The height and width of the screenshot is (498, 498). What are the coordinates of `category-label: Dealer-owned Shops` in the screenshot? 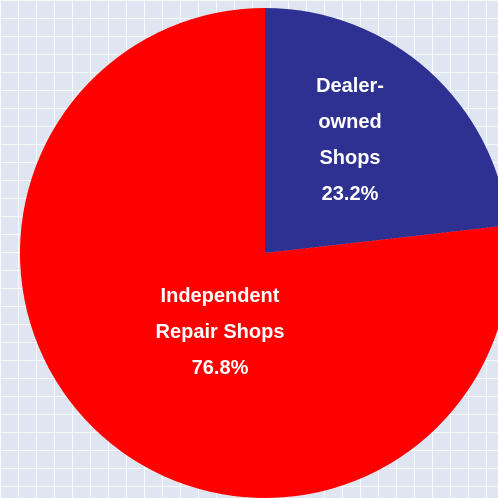 It's located at (350, 122).